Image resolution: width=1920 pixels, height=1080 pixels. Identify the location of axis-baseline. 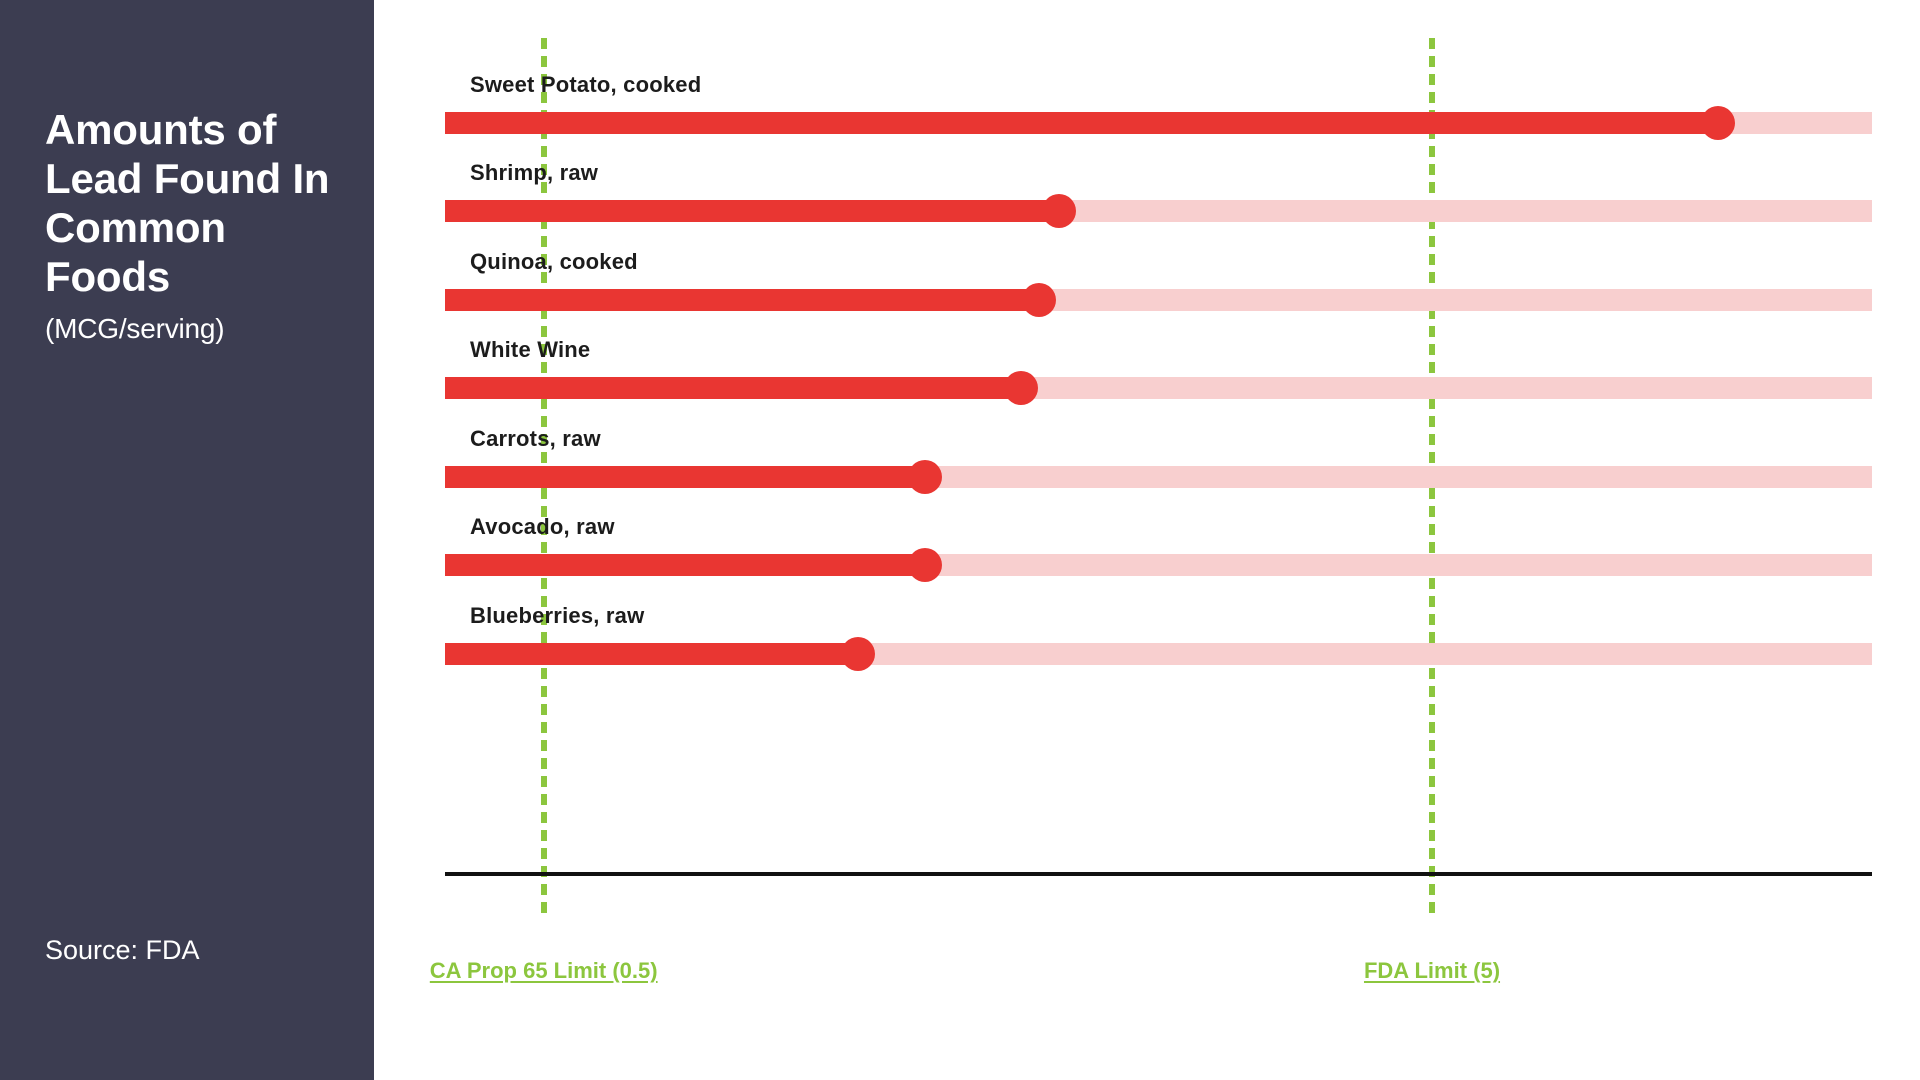
(1158, 874).